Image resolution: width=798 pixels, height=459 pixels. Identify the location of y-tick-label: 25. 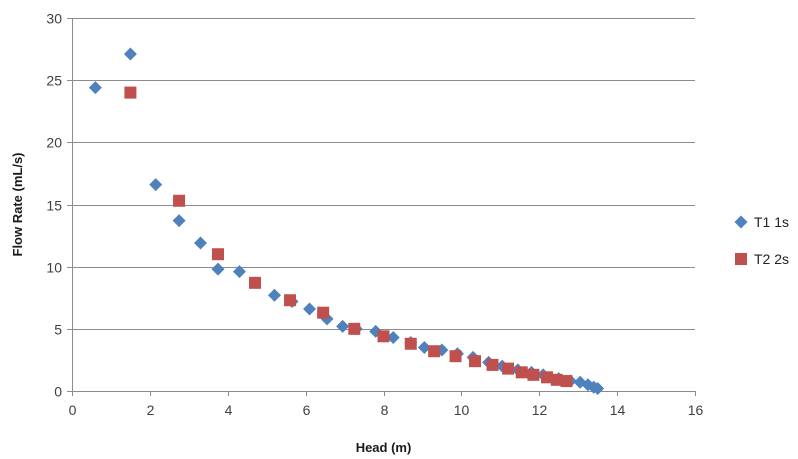
(54, 81).